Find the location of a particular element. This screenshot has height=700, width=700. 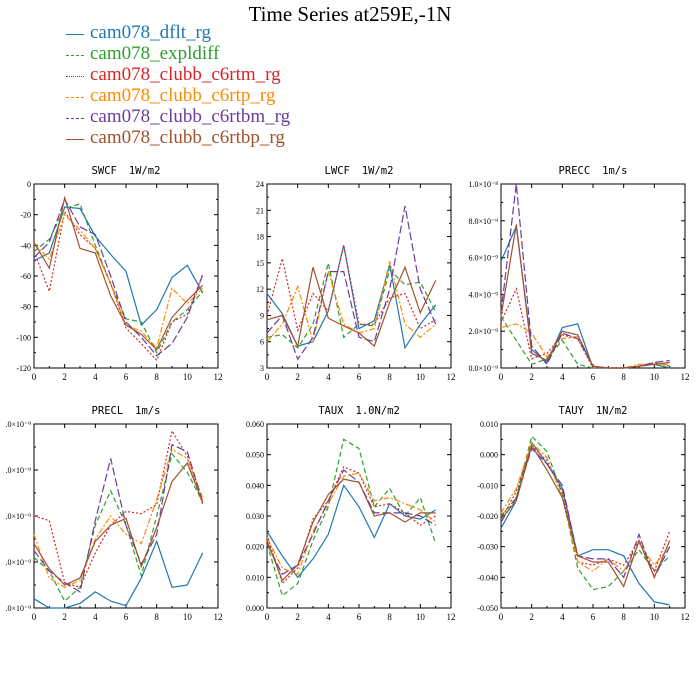

y-tick-label: 24 is located at coordinates (260, 184).